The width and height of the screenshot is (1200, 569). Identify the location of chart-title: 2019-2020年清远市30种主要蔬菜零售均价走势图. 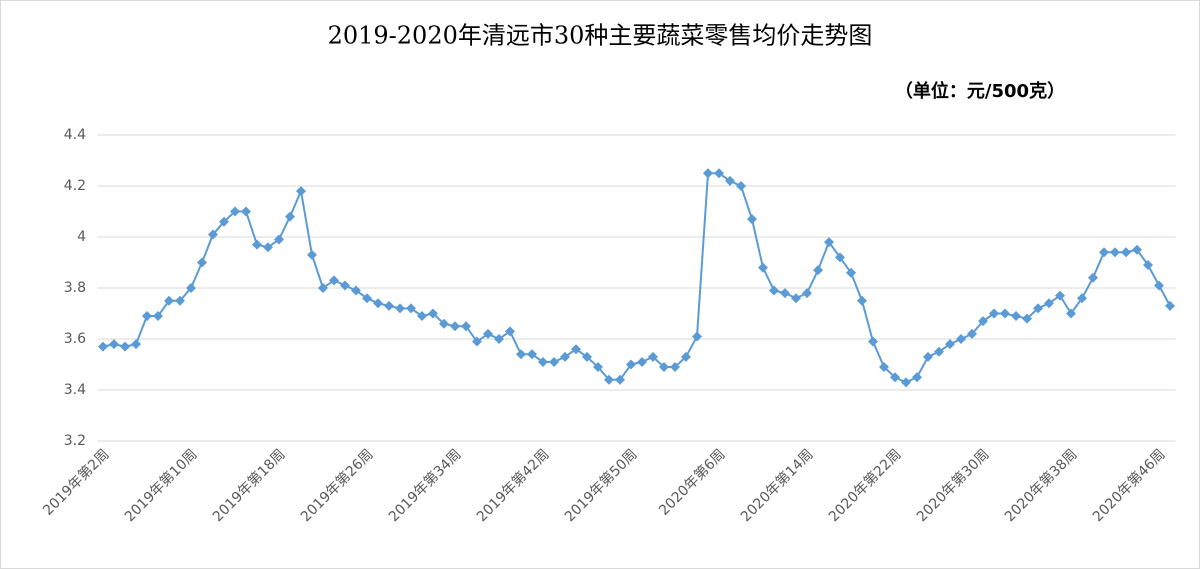
(600, 36).